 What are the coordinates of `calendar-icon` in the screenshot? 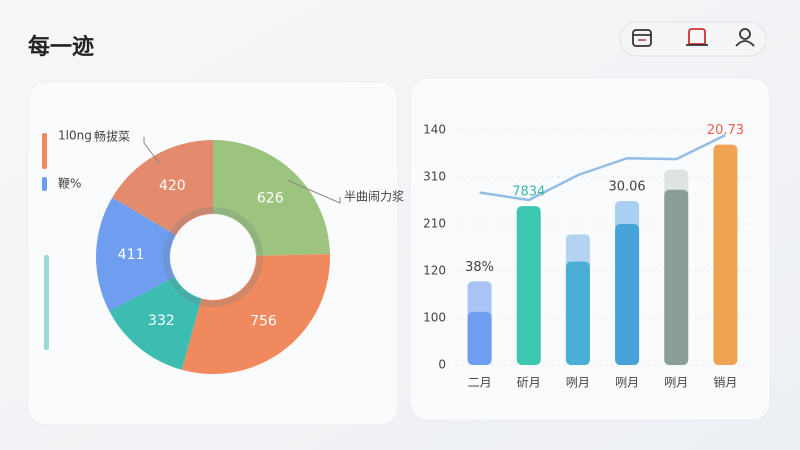 It's located at (642, 38).